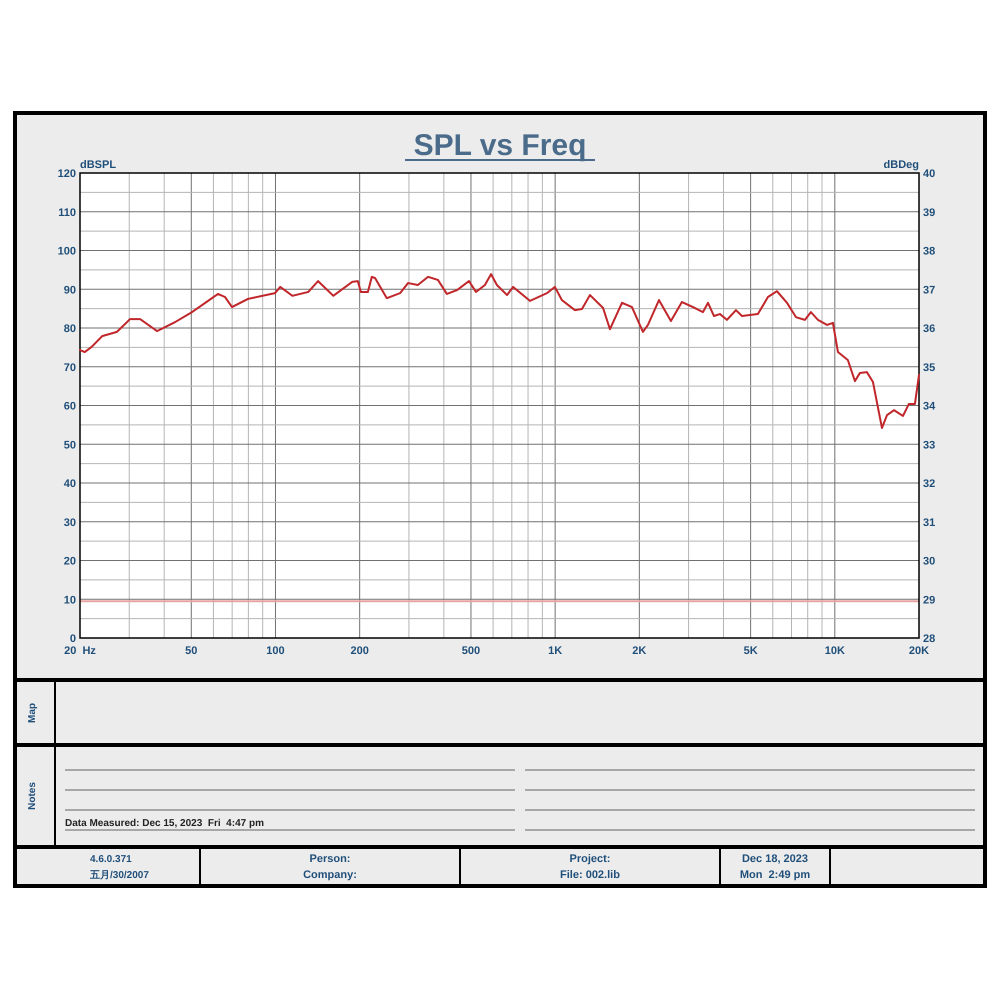 The height and width of the screenshot is (1000, 1000). I want to click on x-tick-label: 2K, so click(639, 651).